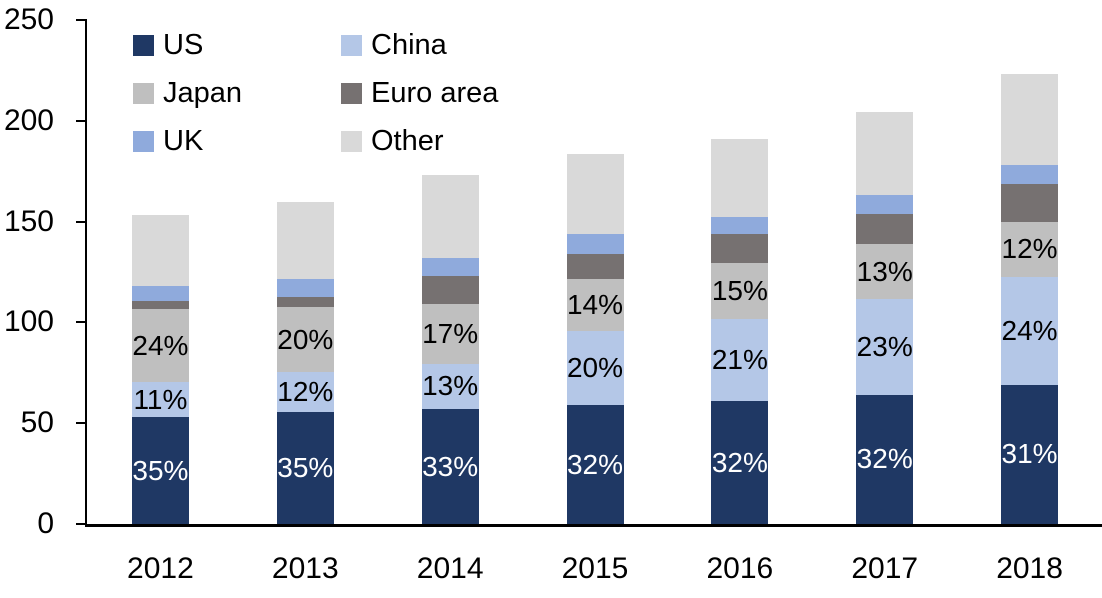  I want to click on segment-china-2016: 21%, so click(740, 360).